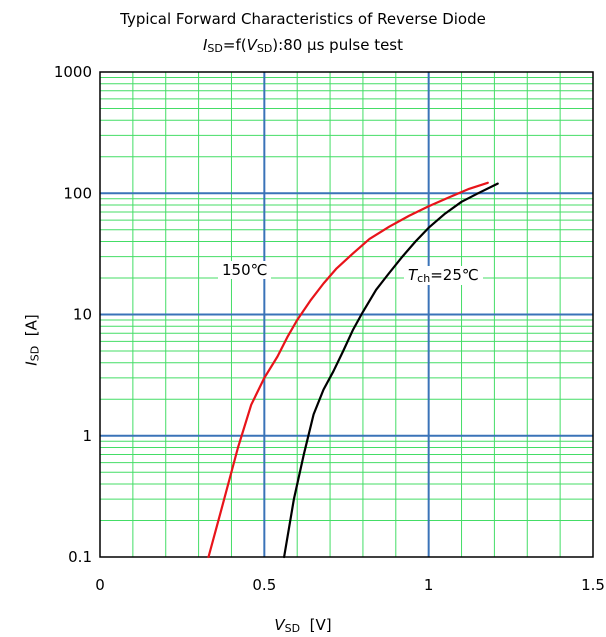 The width and height of the screenshot is (606, 637). Describe the element at coordinates (35, 353) in the screenshot. I see `y-axis-sub: SD` at that location.